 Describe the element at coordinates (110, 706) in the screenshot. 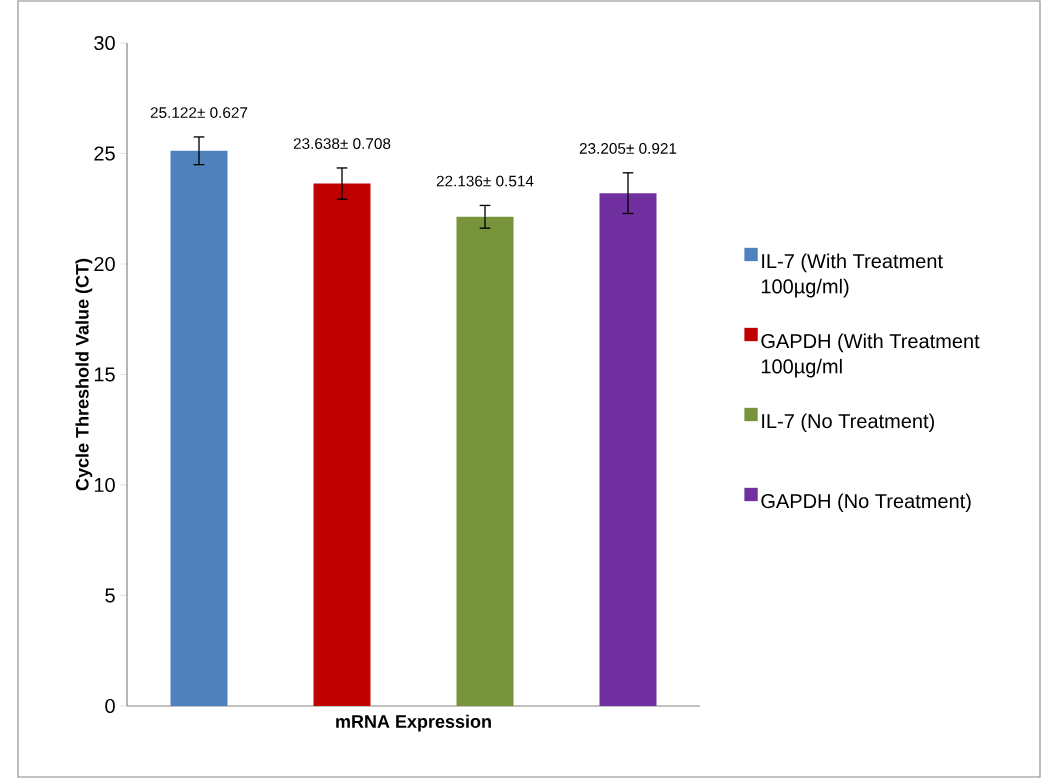

I see `y-tick-label: 0` at that location.